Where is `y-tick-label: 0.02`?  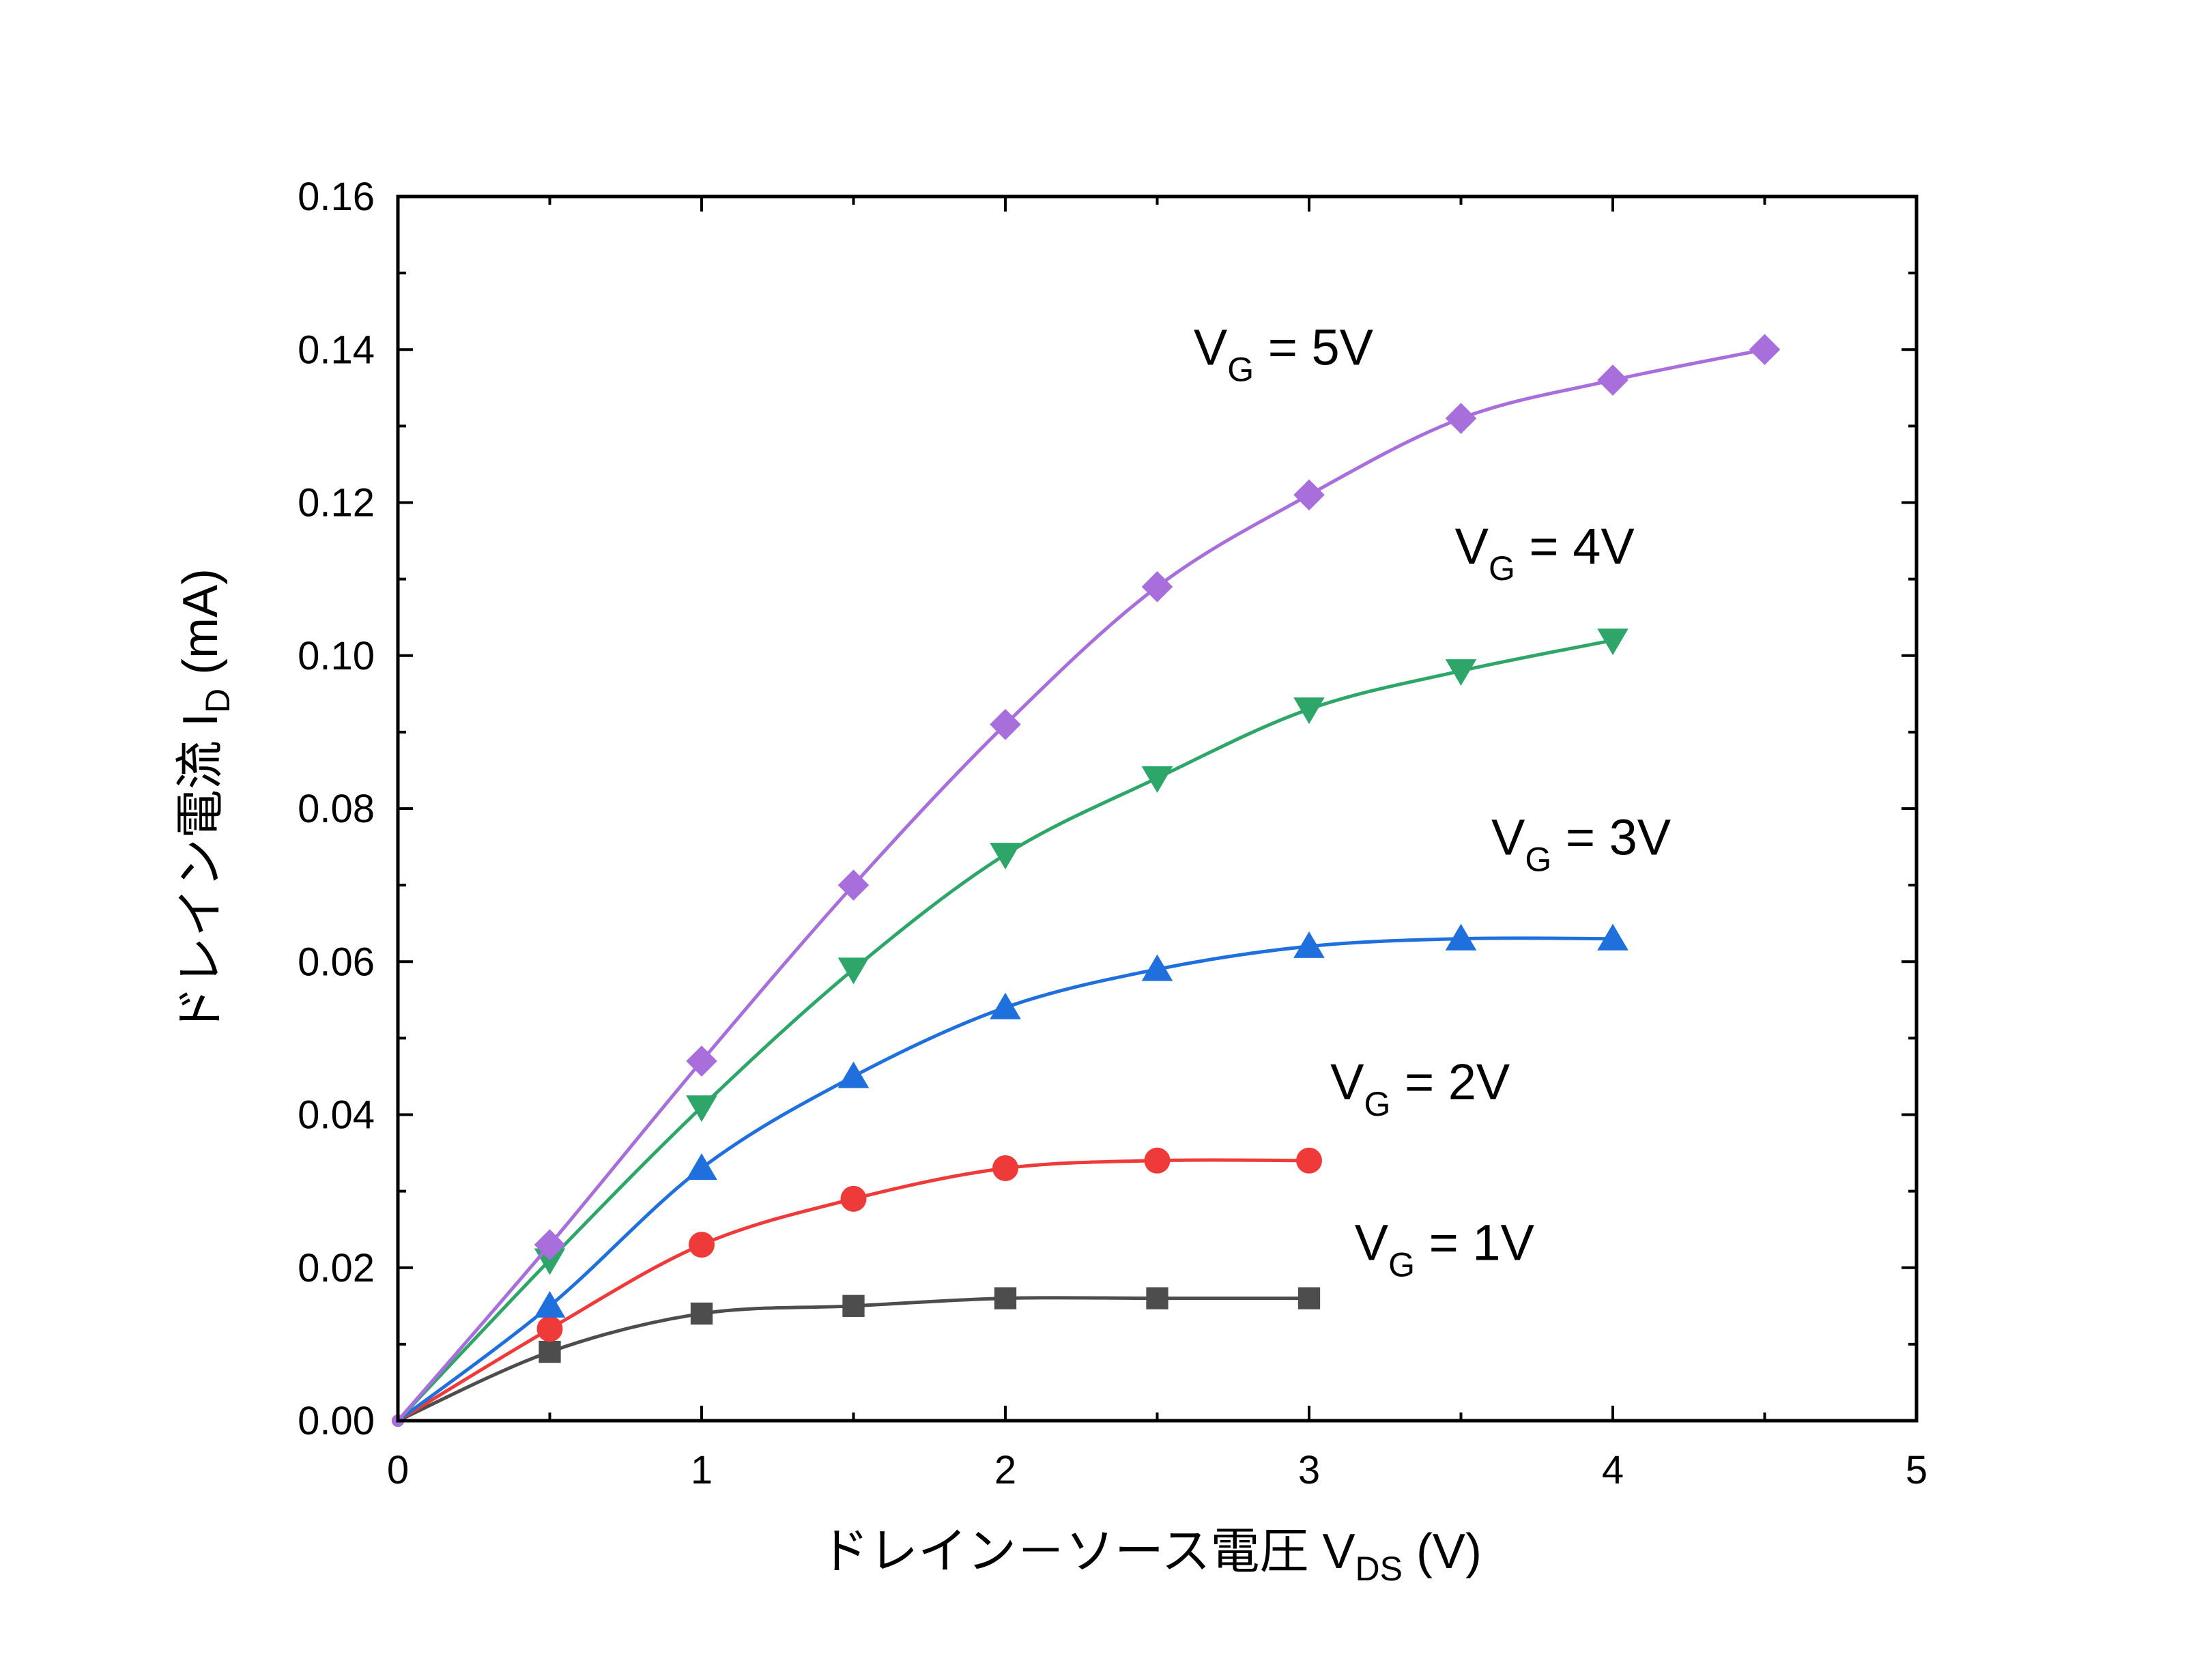 y-tick-label: 0.02 is located at coordinates (336, 1268).